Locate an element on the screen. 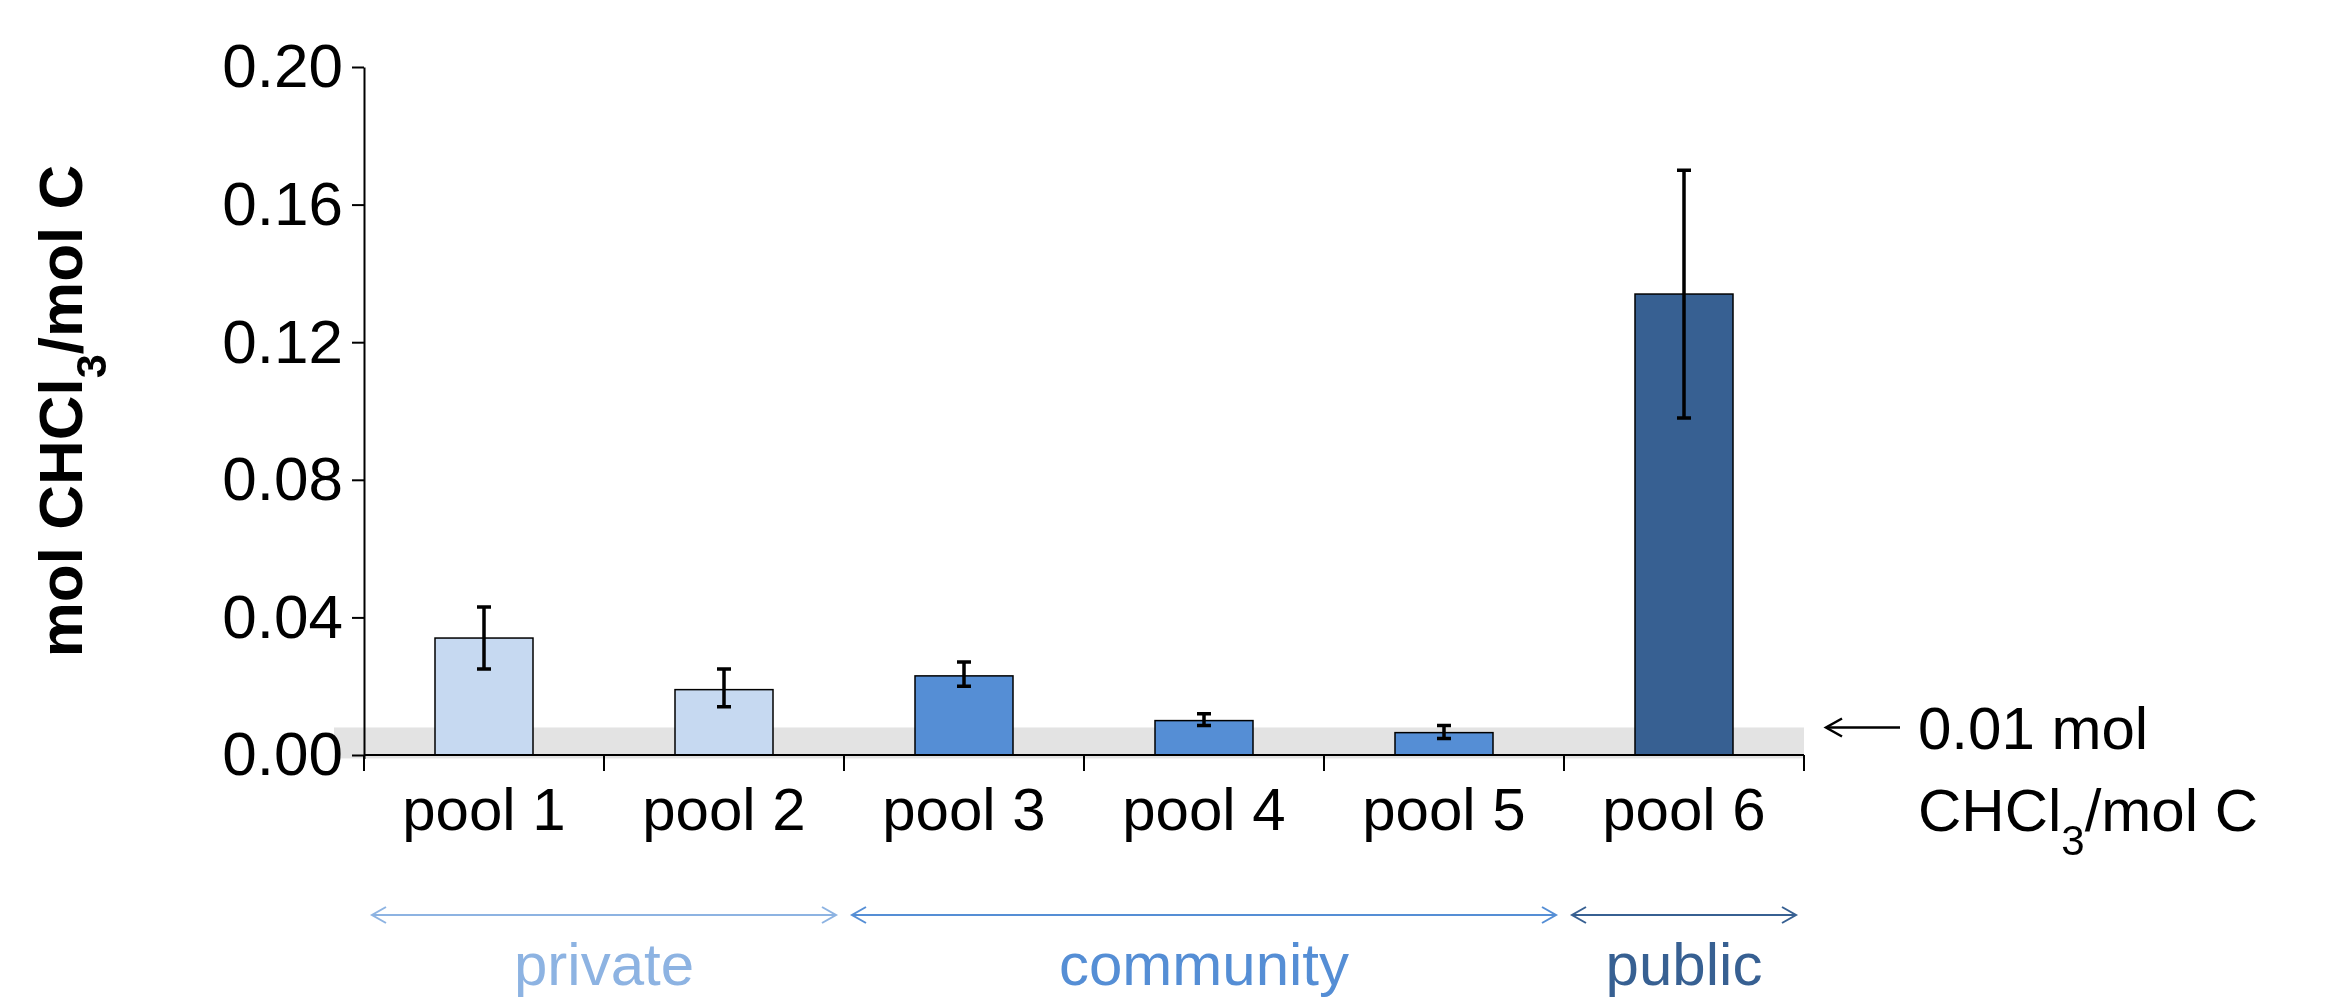 Image resolution: width=2332 pixels, height=999 pixels. x-tick-label: pool 6 is located at coordinates (1684, 809).